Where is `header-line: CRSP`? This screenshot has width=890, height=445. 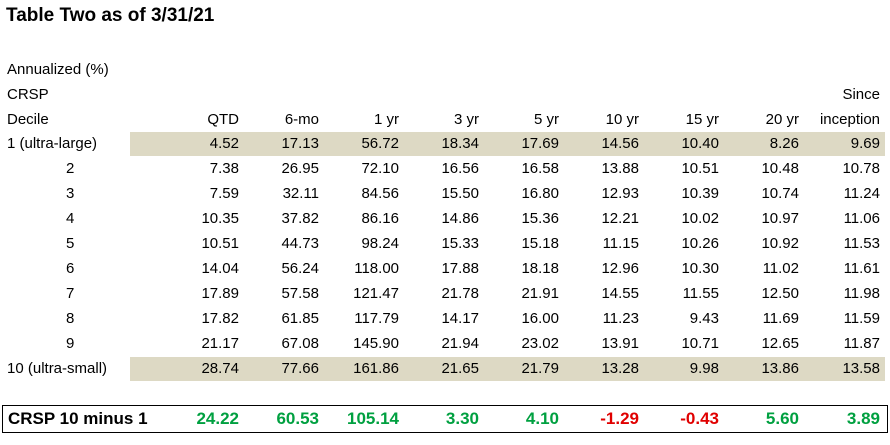
header-line: CRSP is located at coordinates (28, 94).